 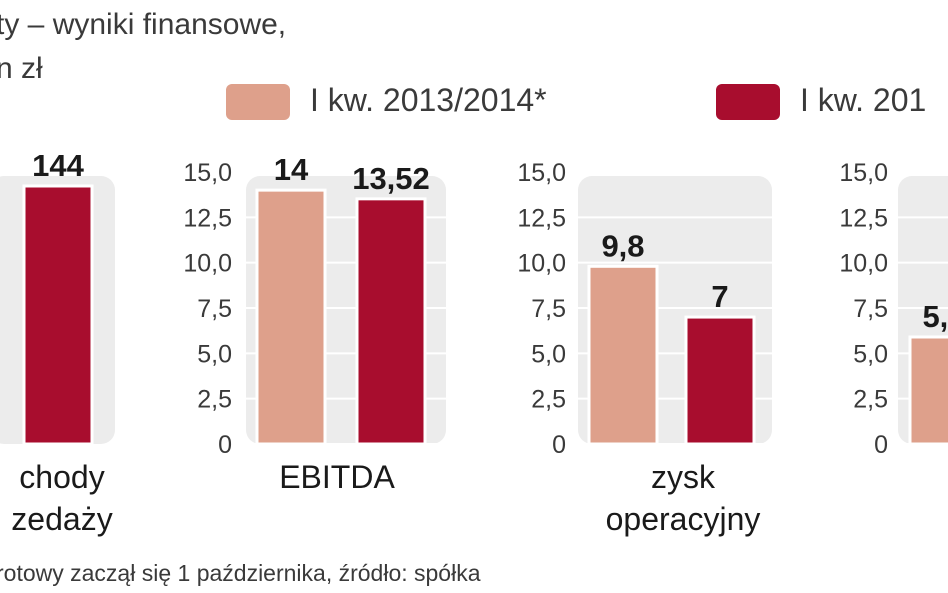 I want to click on y-tick-label-3-6: 15,0, so click(x=863, y=173).